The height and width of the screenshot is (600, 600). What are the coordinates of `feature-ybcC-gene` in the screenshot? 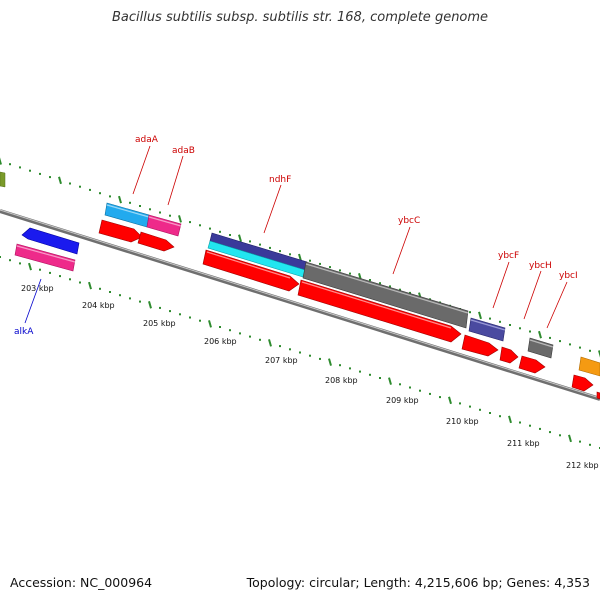 It's located at (385, 295).